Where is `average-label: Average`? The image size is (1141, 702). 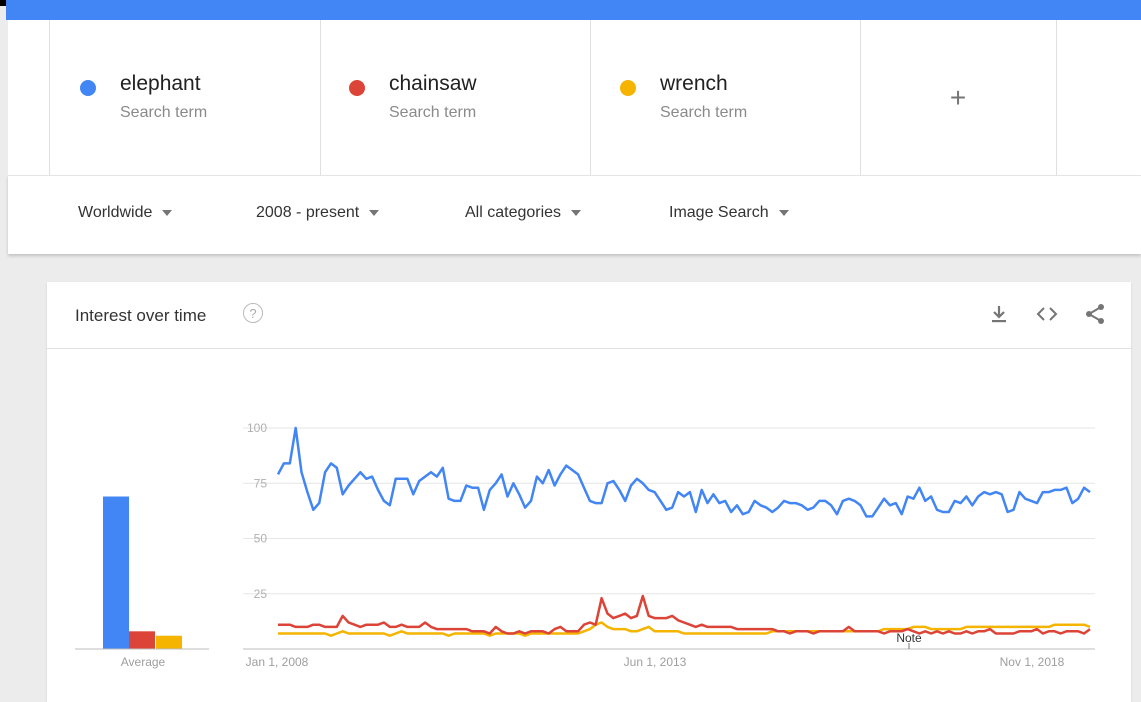 average-label: Average is located at coordinates (143, 662).